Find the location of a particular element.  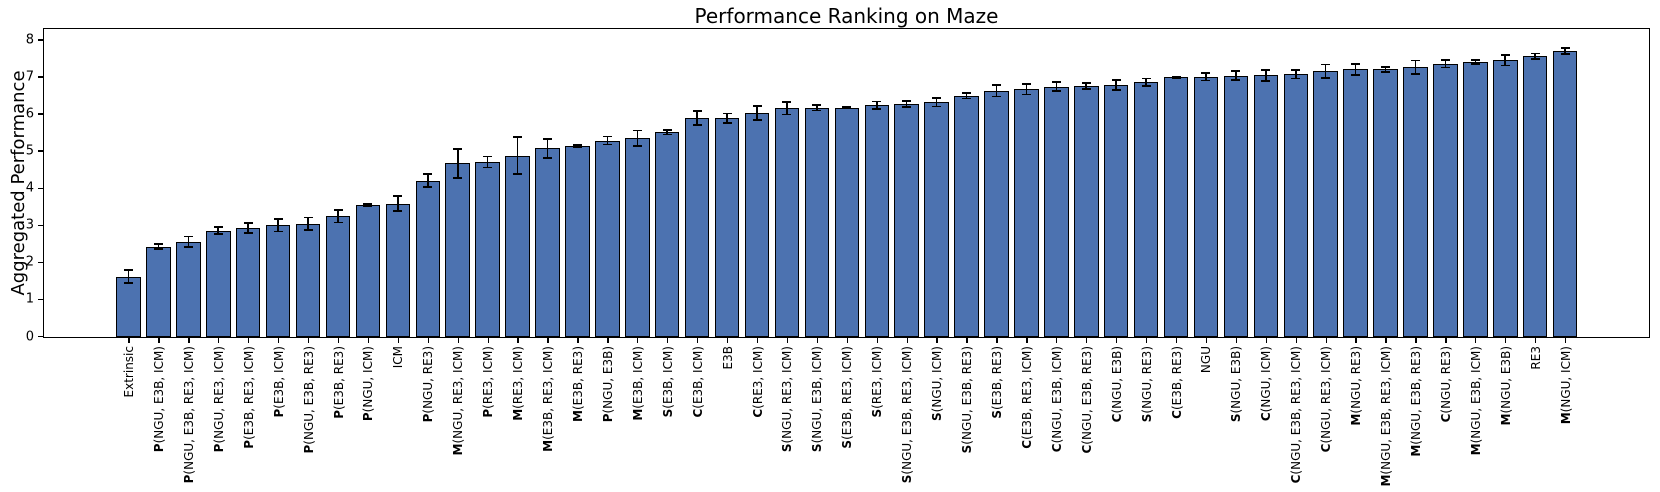

y-tick-label: 1 is located at coordinates (29, 299).